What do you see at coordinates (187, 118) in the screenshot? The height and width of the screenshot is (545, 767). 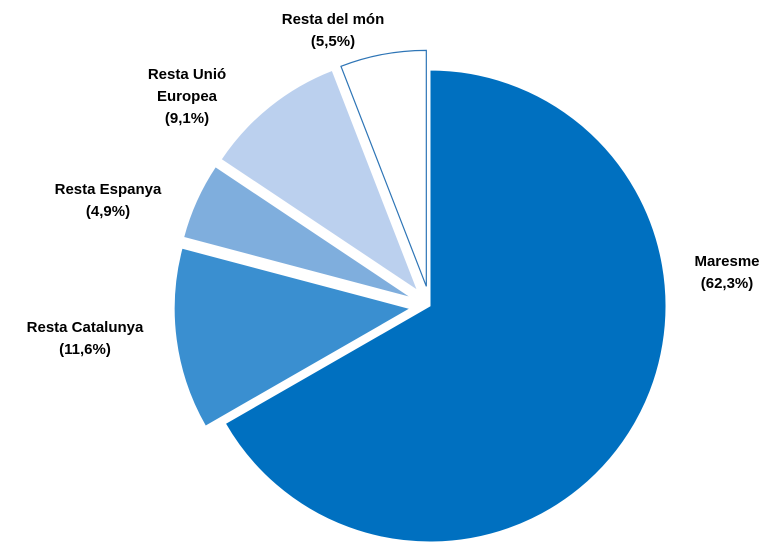 I see `value-label: (9,1%)` at bounding box center [187, 118].